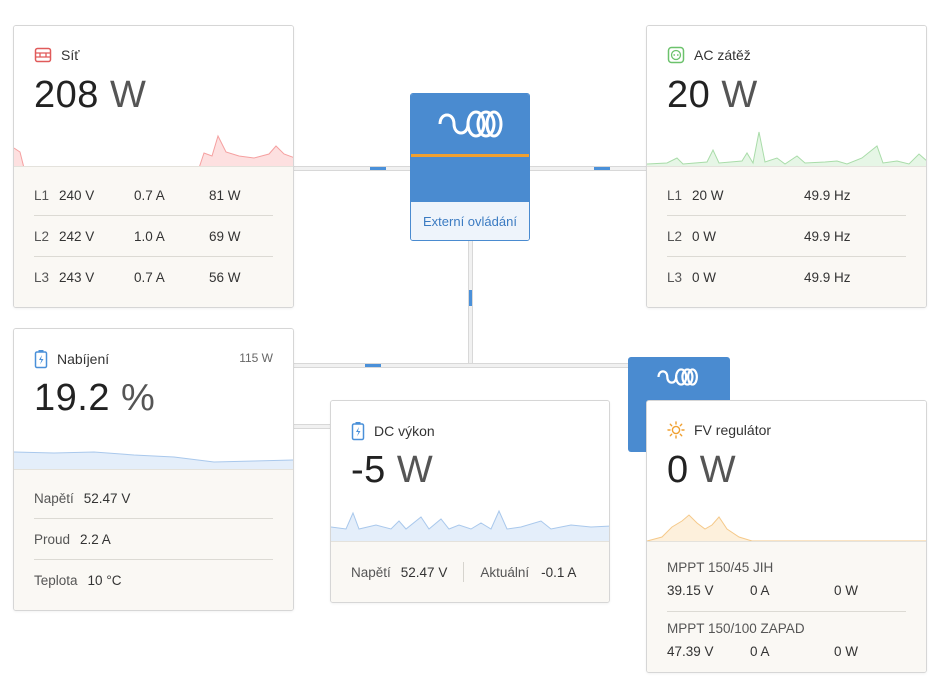 This screenshot has height=687, width=938. Describe the element at coordinates (505, 572) in the screenshot. I see `dc-current-label: Aktuální` at that location.